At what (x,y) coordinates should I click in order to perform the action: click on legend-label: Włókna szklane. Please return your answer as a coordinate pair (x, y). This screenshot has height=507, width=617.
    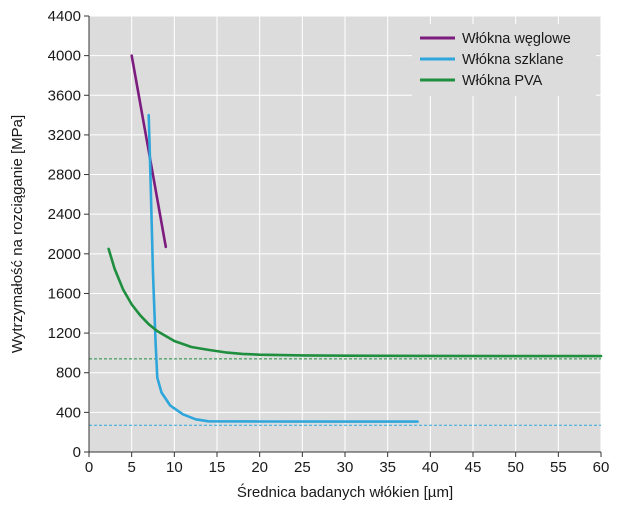
    Looking at the image, I should click on (513, 60).